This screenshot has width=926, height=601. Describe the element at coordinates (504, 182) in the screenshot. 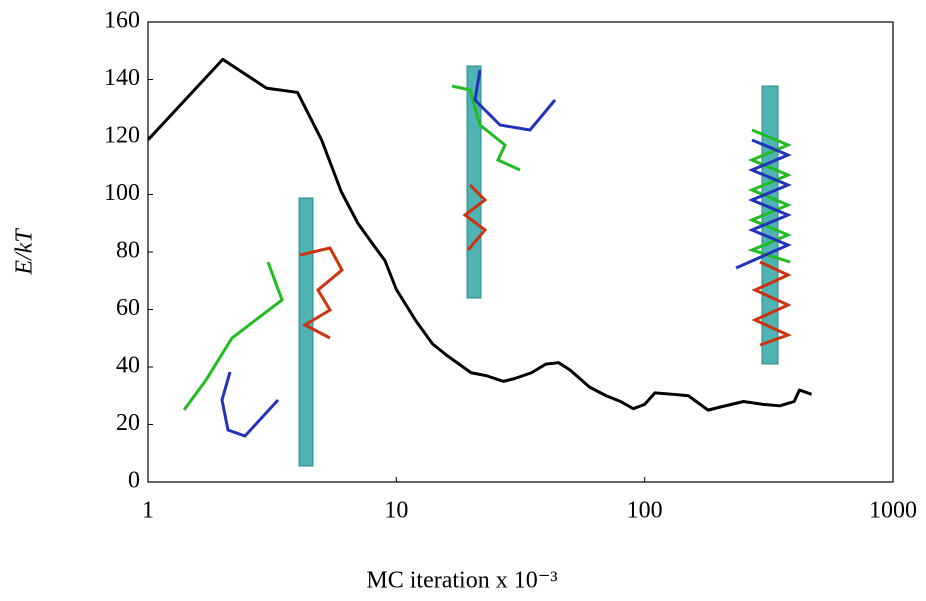

I see `molecule-middle` at that location.